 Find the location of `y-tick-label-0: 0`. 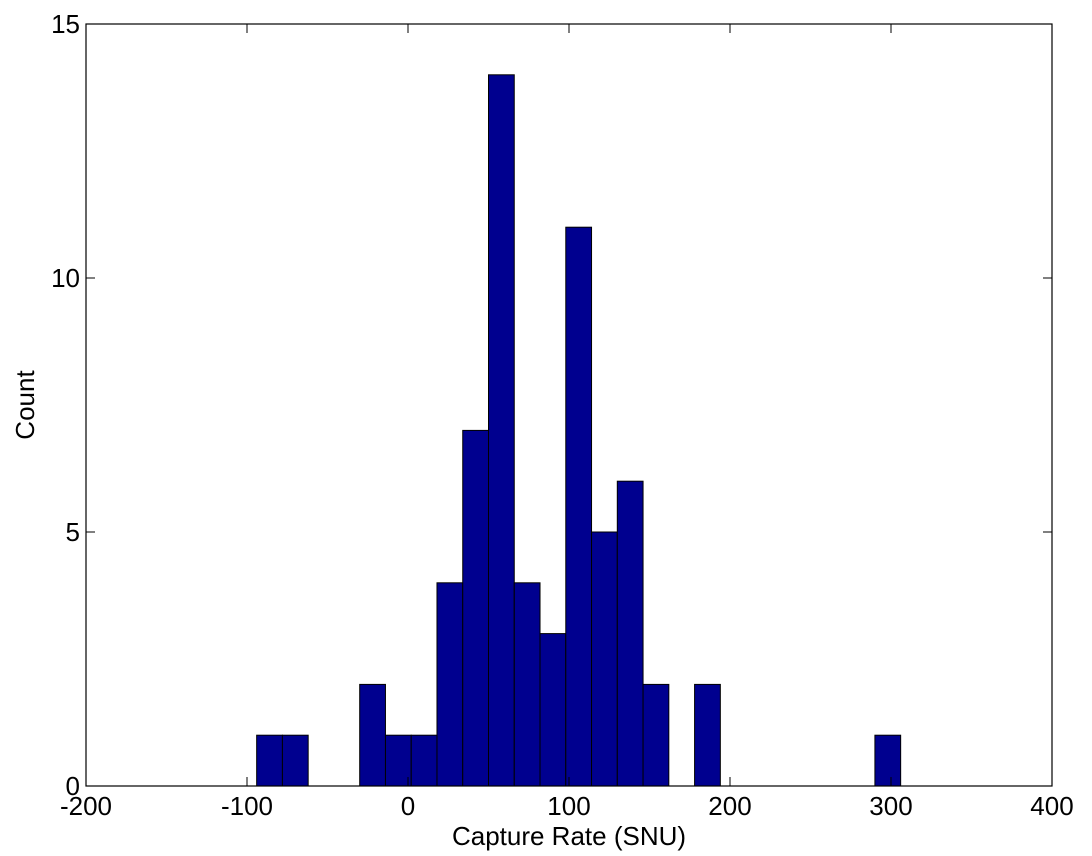

y-tick-label-0: 0 is located at coordinates (73, 786).